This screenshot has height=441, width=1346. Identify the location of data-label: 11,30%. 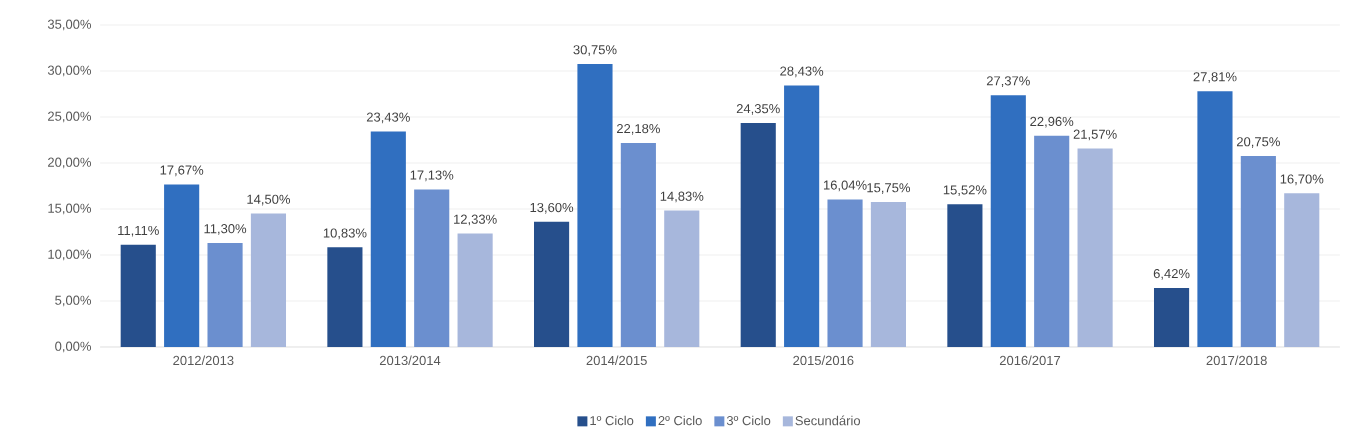
(225, 229).